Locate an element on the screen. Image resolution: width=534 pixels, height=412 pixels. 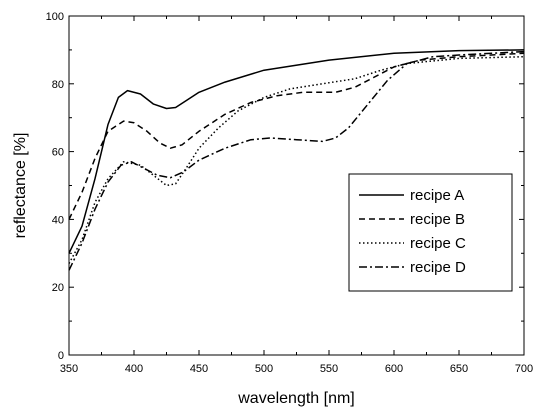
x-axis-title: wavelength [nm] is located at coordinates (296, 398).